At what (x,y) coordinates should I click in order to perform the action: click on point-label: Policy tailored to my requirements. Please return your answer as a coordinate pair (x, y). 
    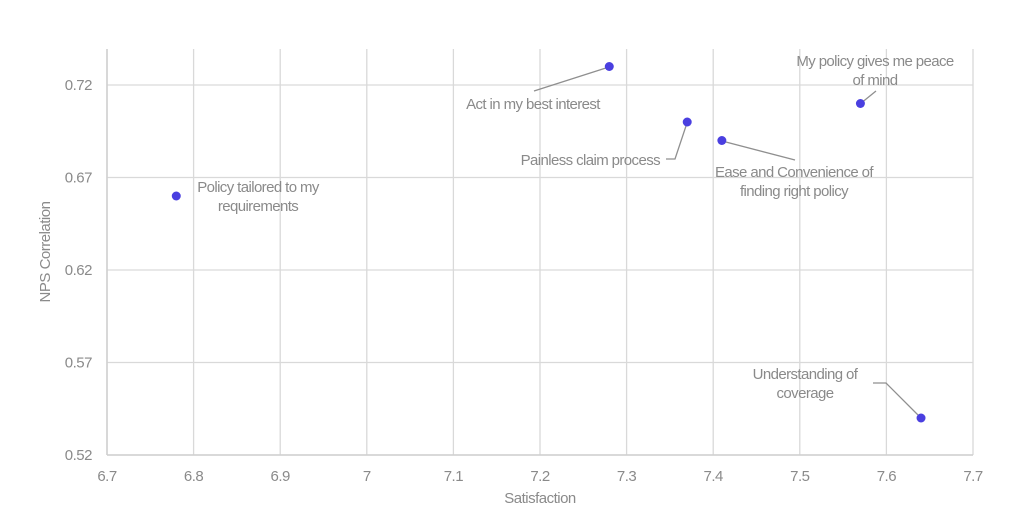
    Looking at the image, I should click on (258, 197).